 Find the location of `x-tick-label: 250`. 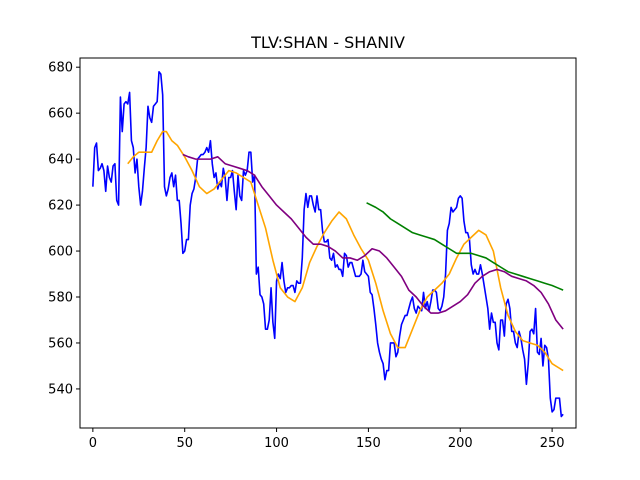

x-tick-label: 250 is located at coordinates (552, 443).